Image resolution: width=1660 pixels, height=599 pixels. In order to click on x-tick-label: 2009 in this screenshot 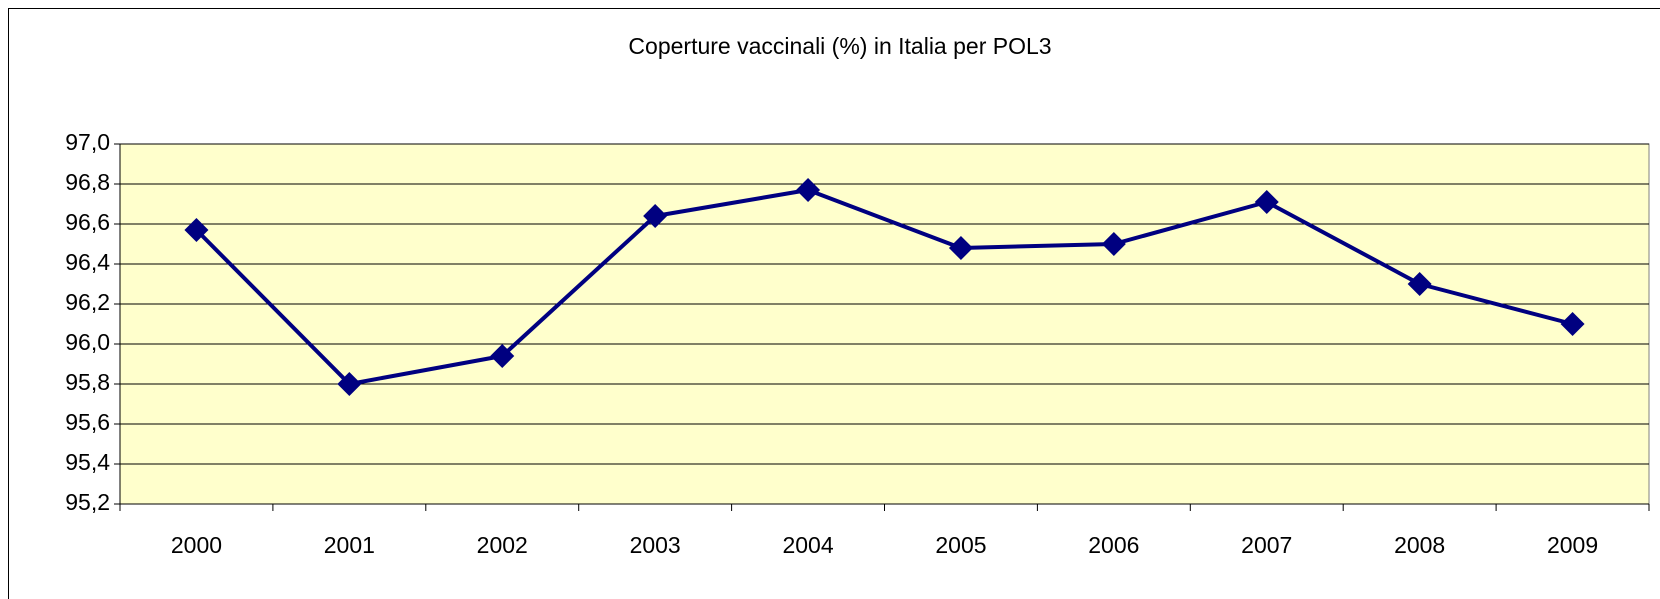, I will do `click(1572, 545)`.